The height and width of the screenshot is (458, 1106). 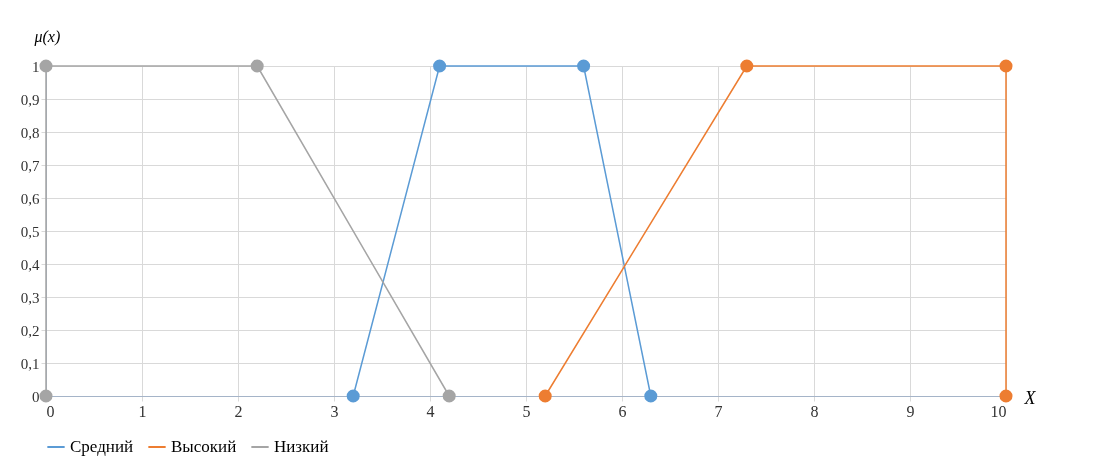 What do you see at coordinates (47, 36) in the screenshot?
I see `y-axis-title: μ(x)` at bounding box center [47, 36].